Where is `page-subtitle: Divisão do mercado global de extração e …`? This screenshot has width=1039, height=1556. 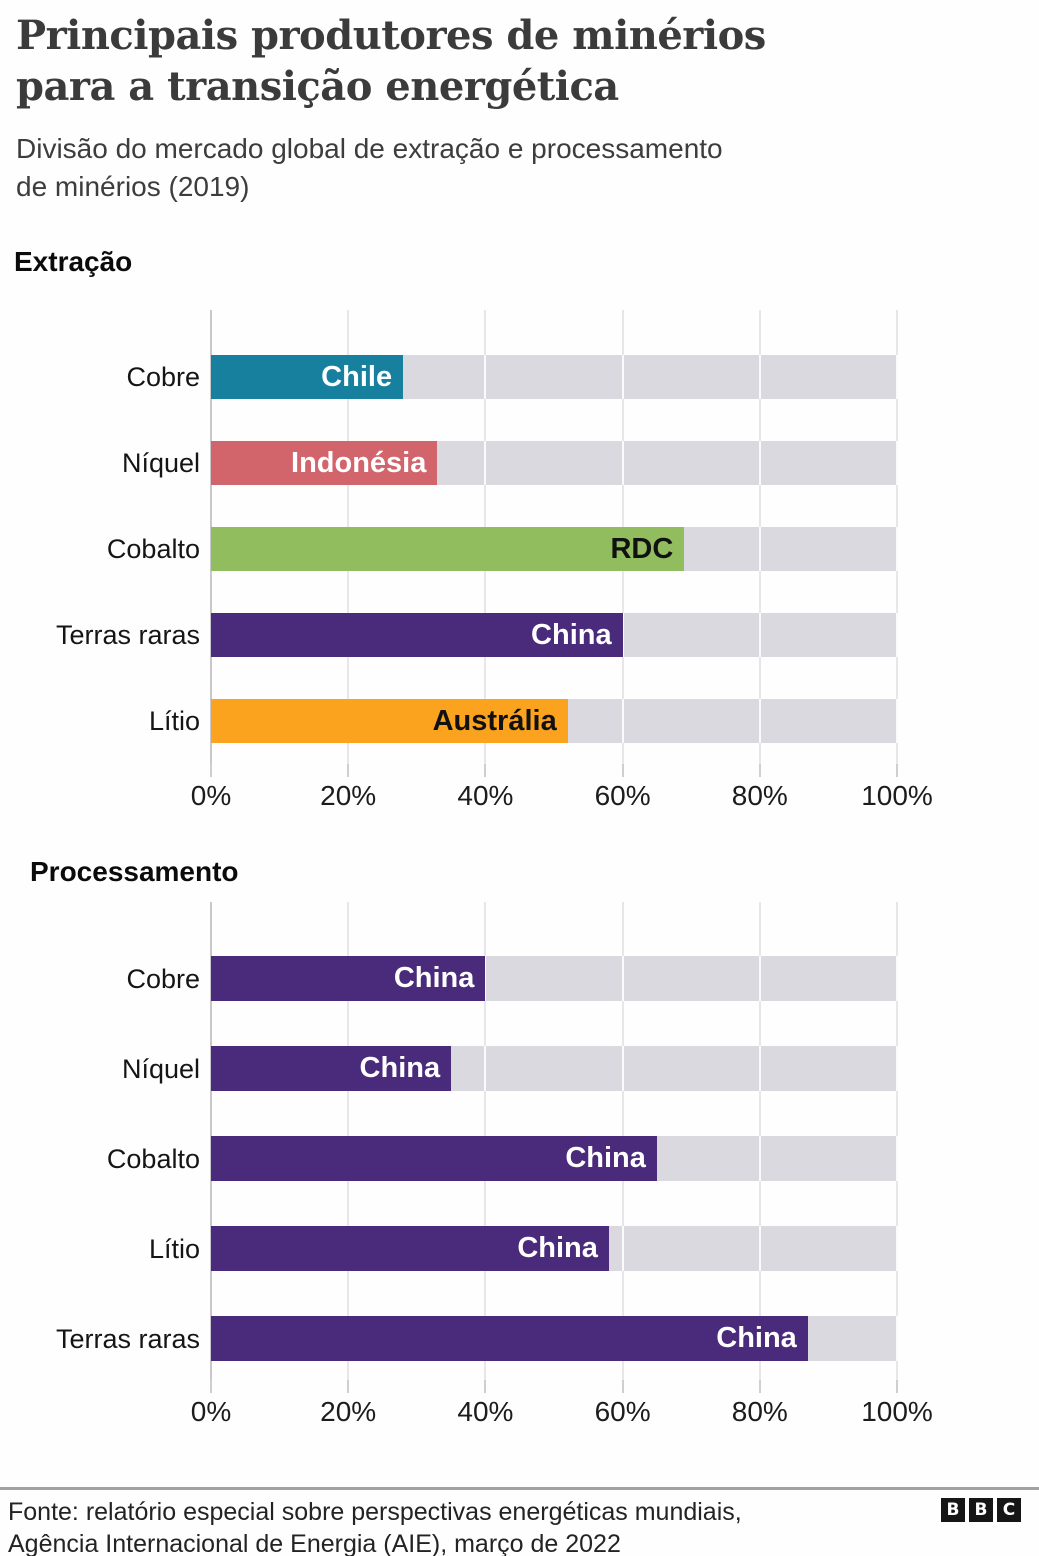 page-subtitle: Divisão do mercado global de extração e … is located at coordinates (369, 168).